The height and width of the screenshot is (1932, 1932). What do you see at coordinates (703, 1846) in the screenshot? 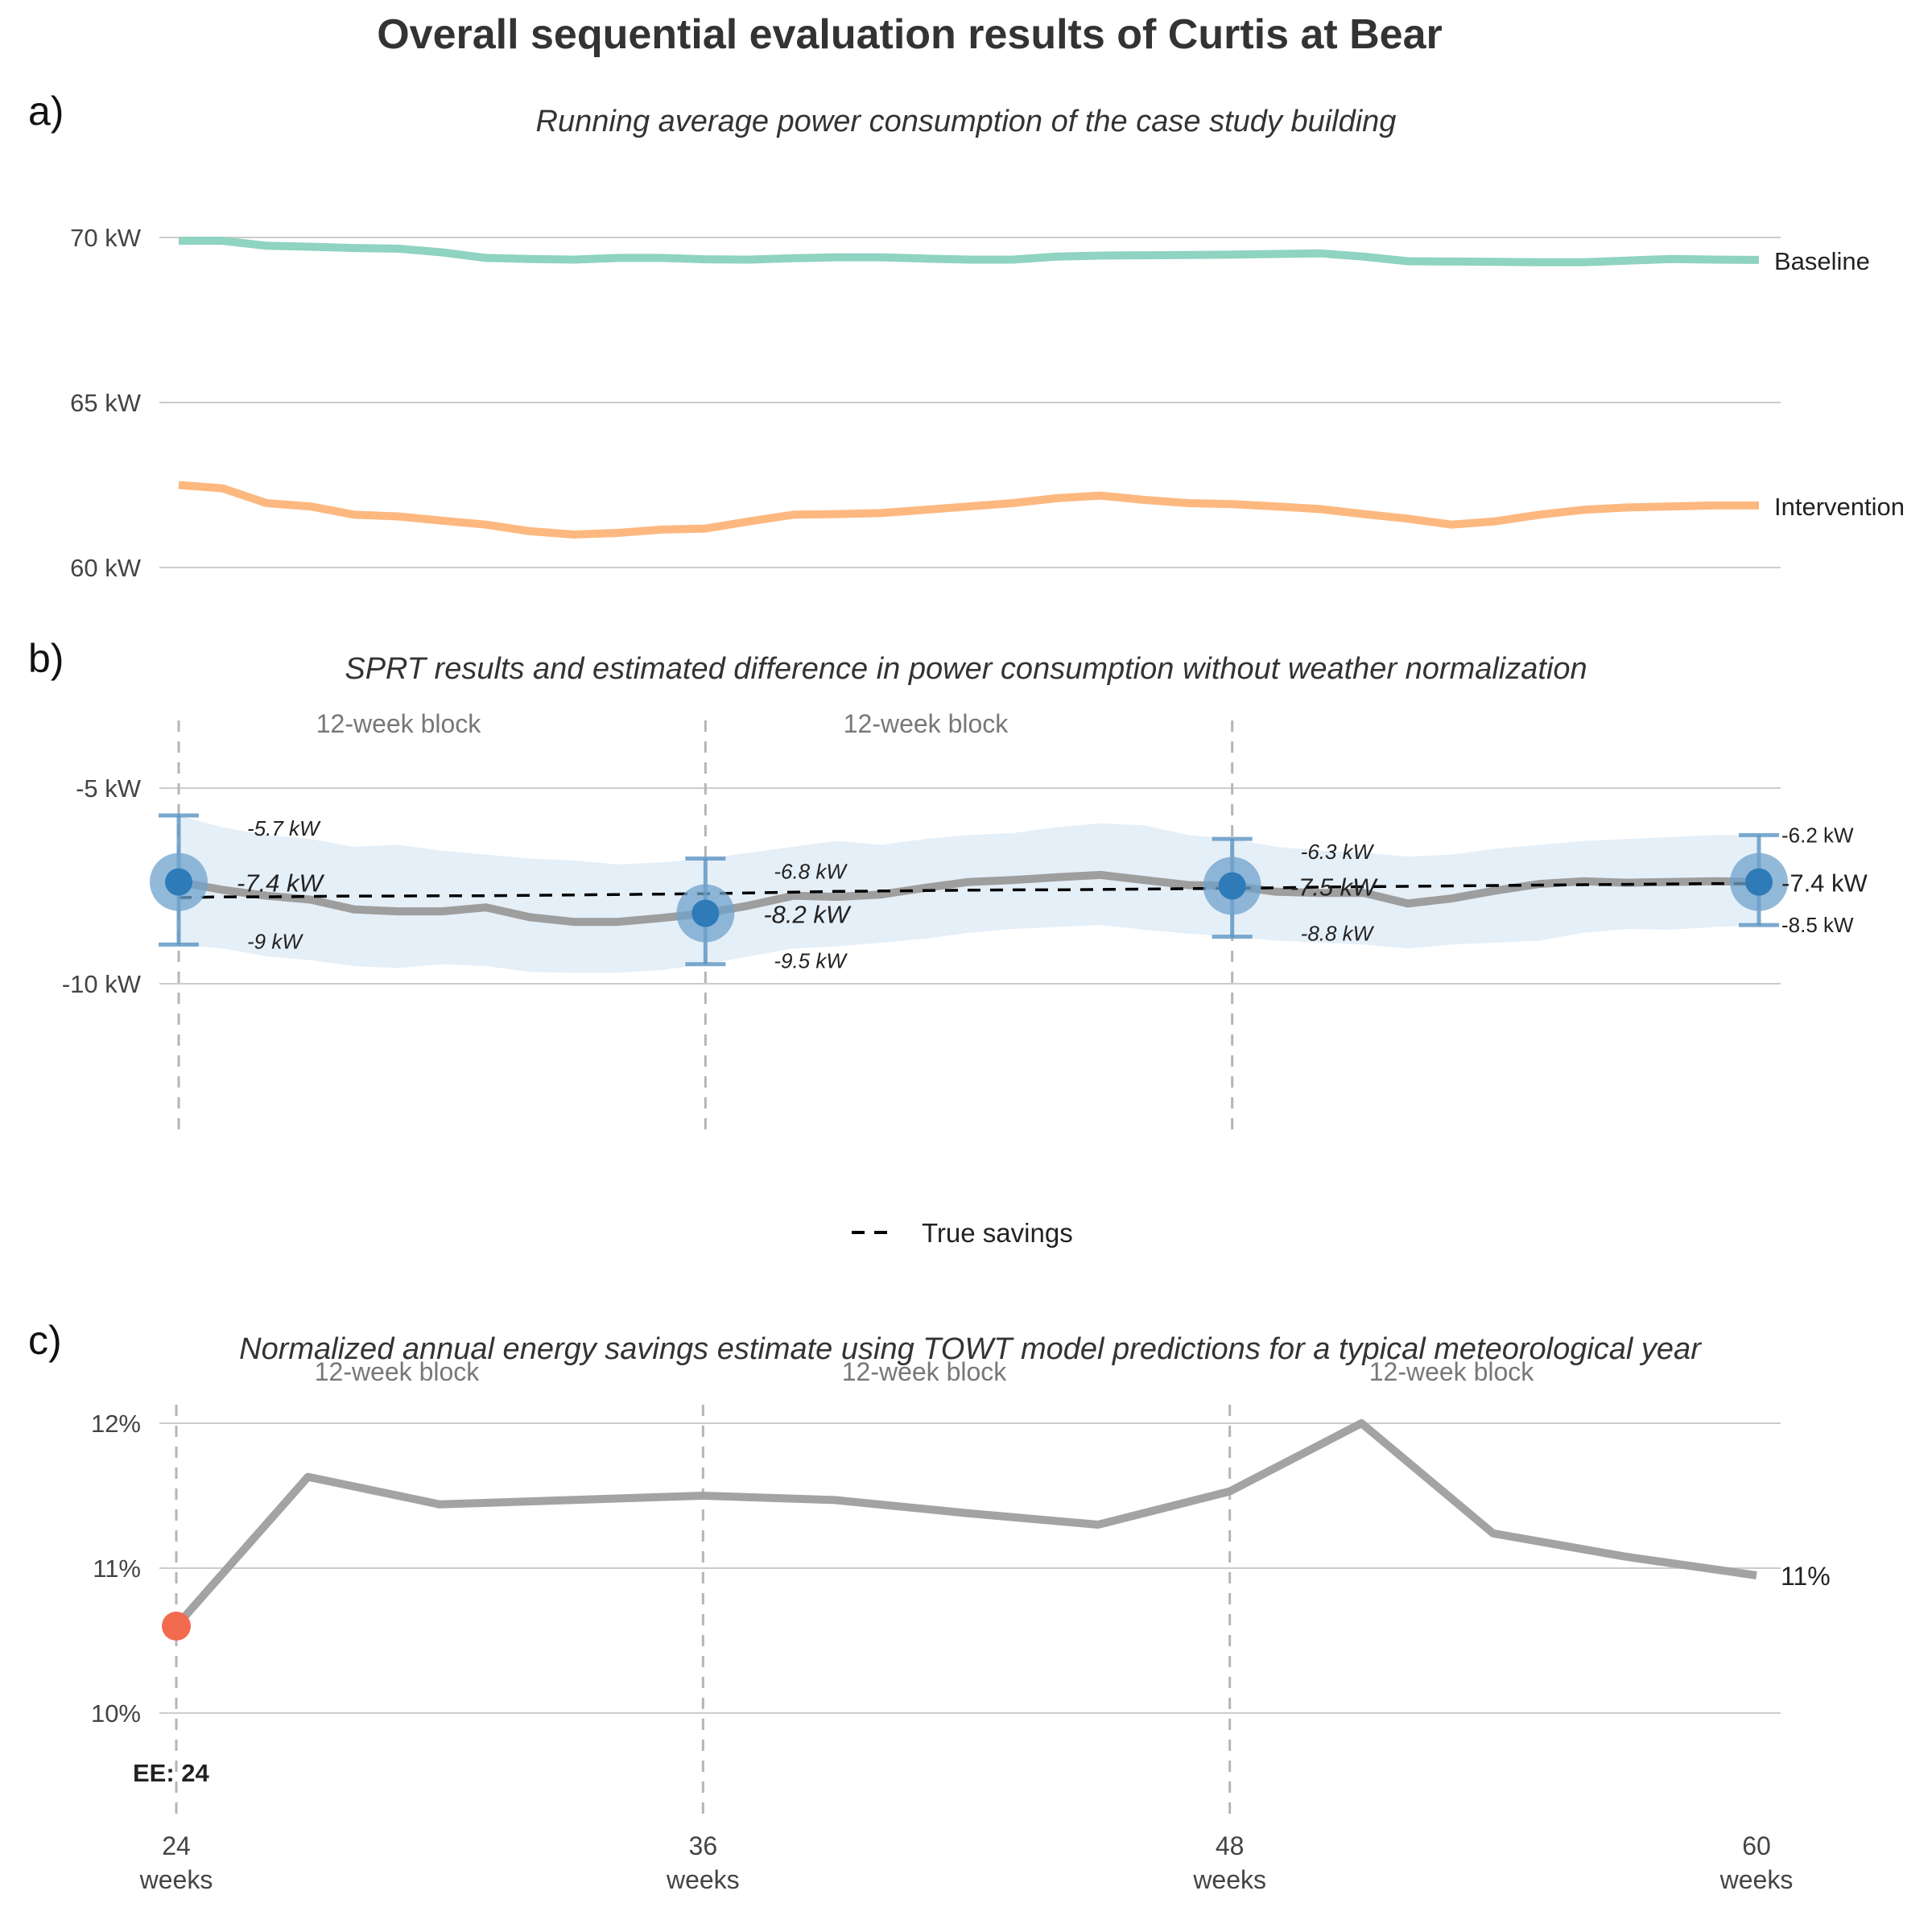
I see `x-tick-label: 36` at bounding box center [703, 1846].